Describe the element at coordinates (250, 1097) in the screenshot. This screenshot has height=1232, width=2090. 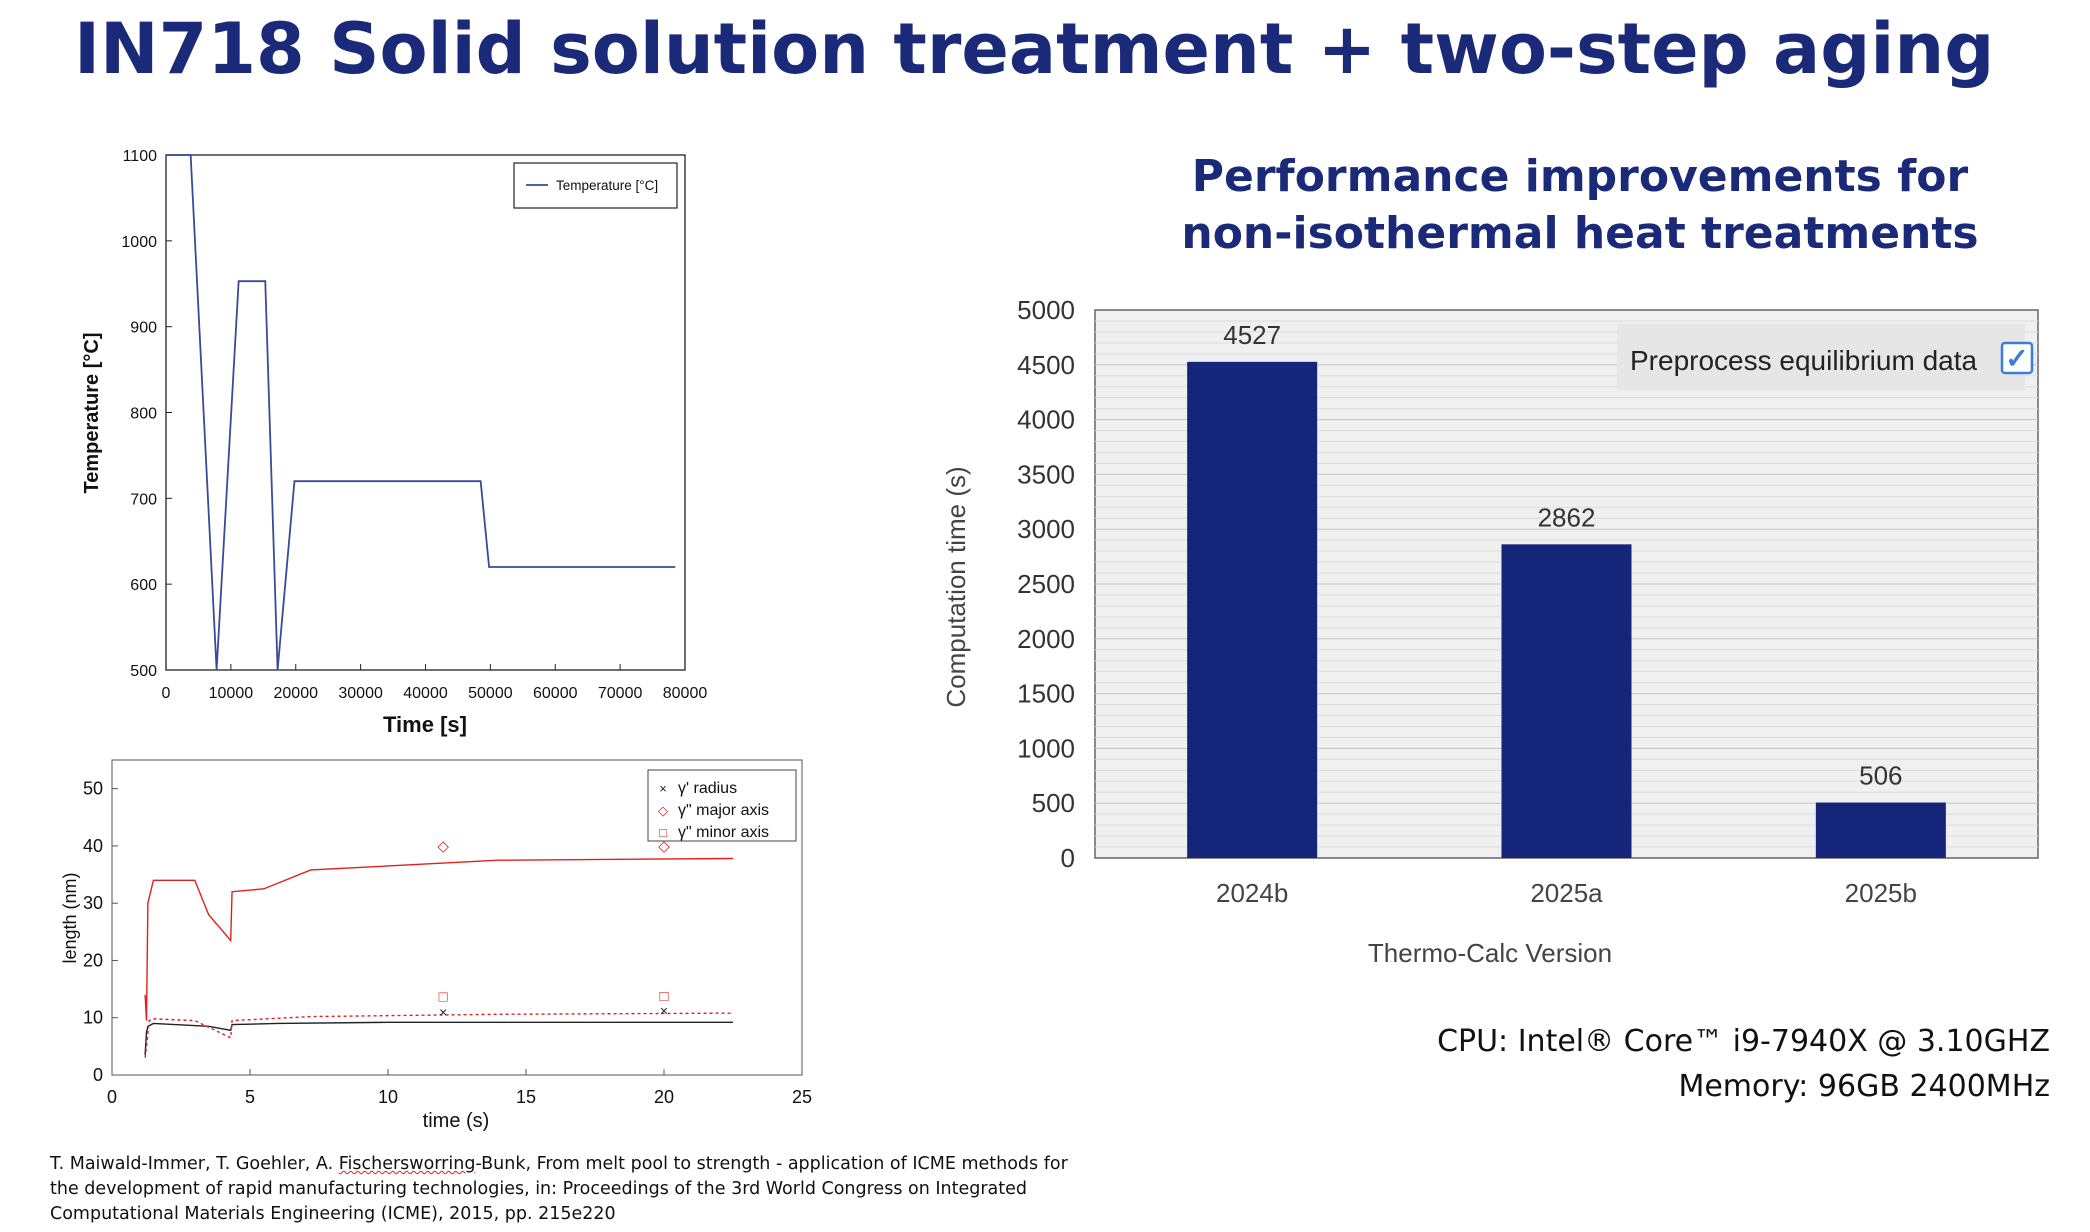
I see `length-x-tick-label: 5` at that location.